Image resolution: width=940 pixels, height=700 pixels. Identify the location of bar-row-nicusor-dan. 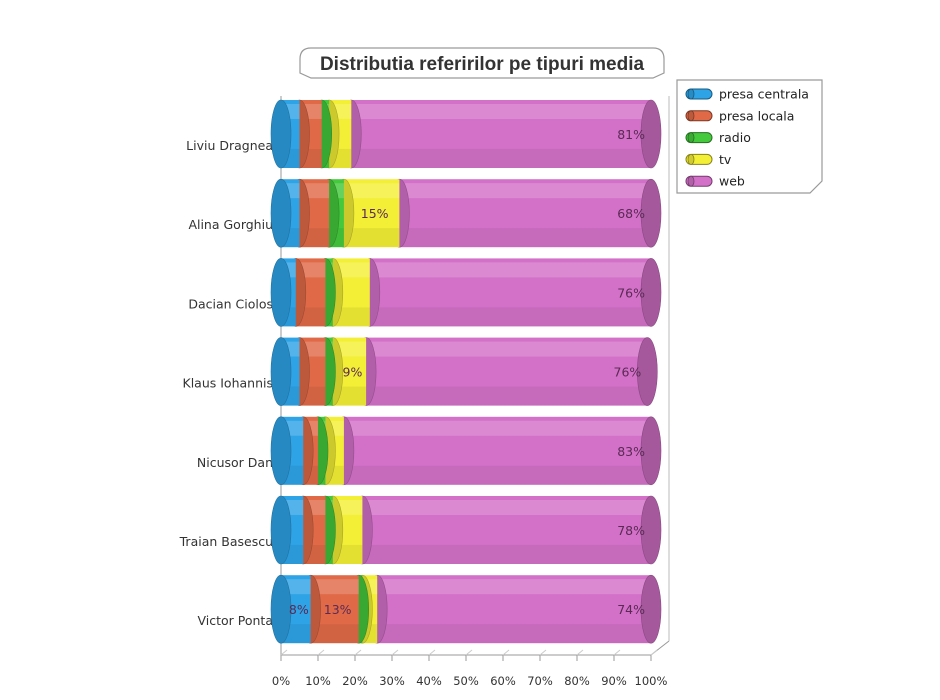
(466, 451).